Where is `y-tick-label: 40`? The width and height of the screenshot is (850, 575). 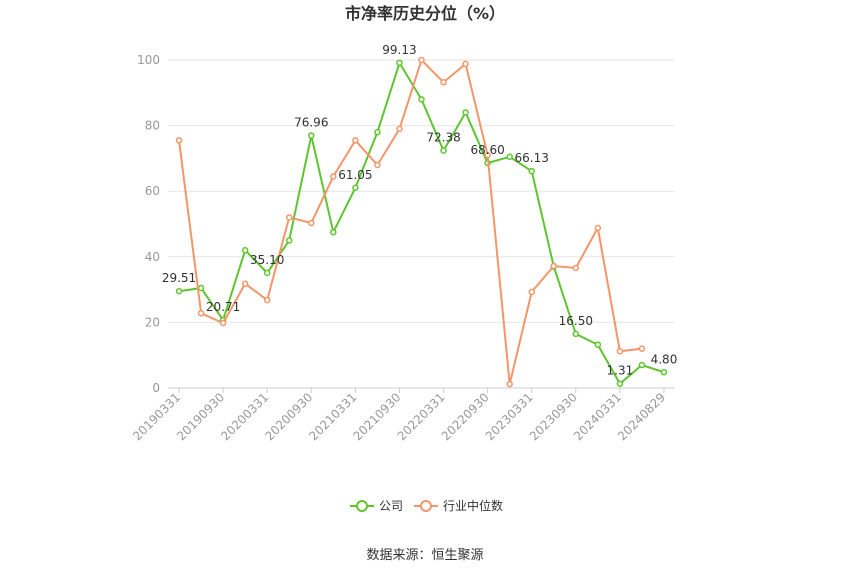
y-tick-label: 40 is located at coordinates (152, 257).